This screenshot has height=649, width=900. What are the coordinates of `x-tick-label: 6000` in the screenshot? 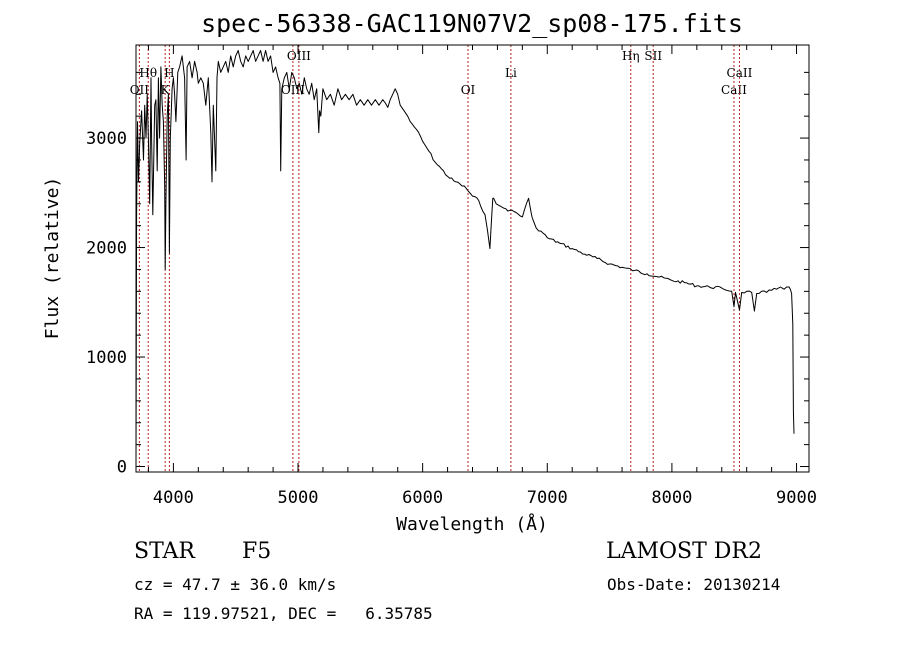 It's located at (422, 498).